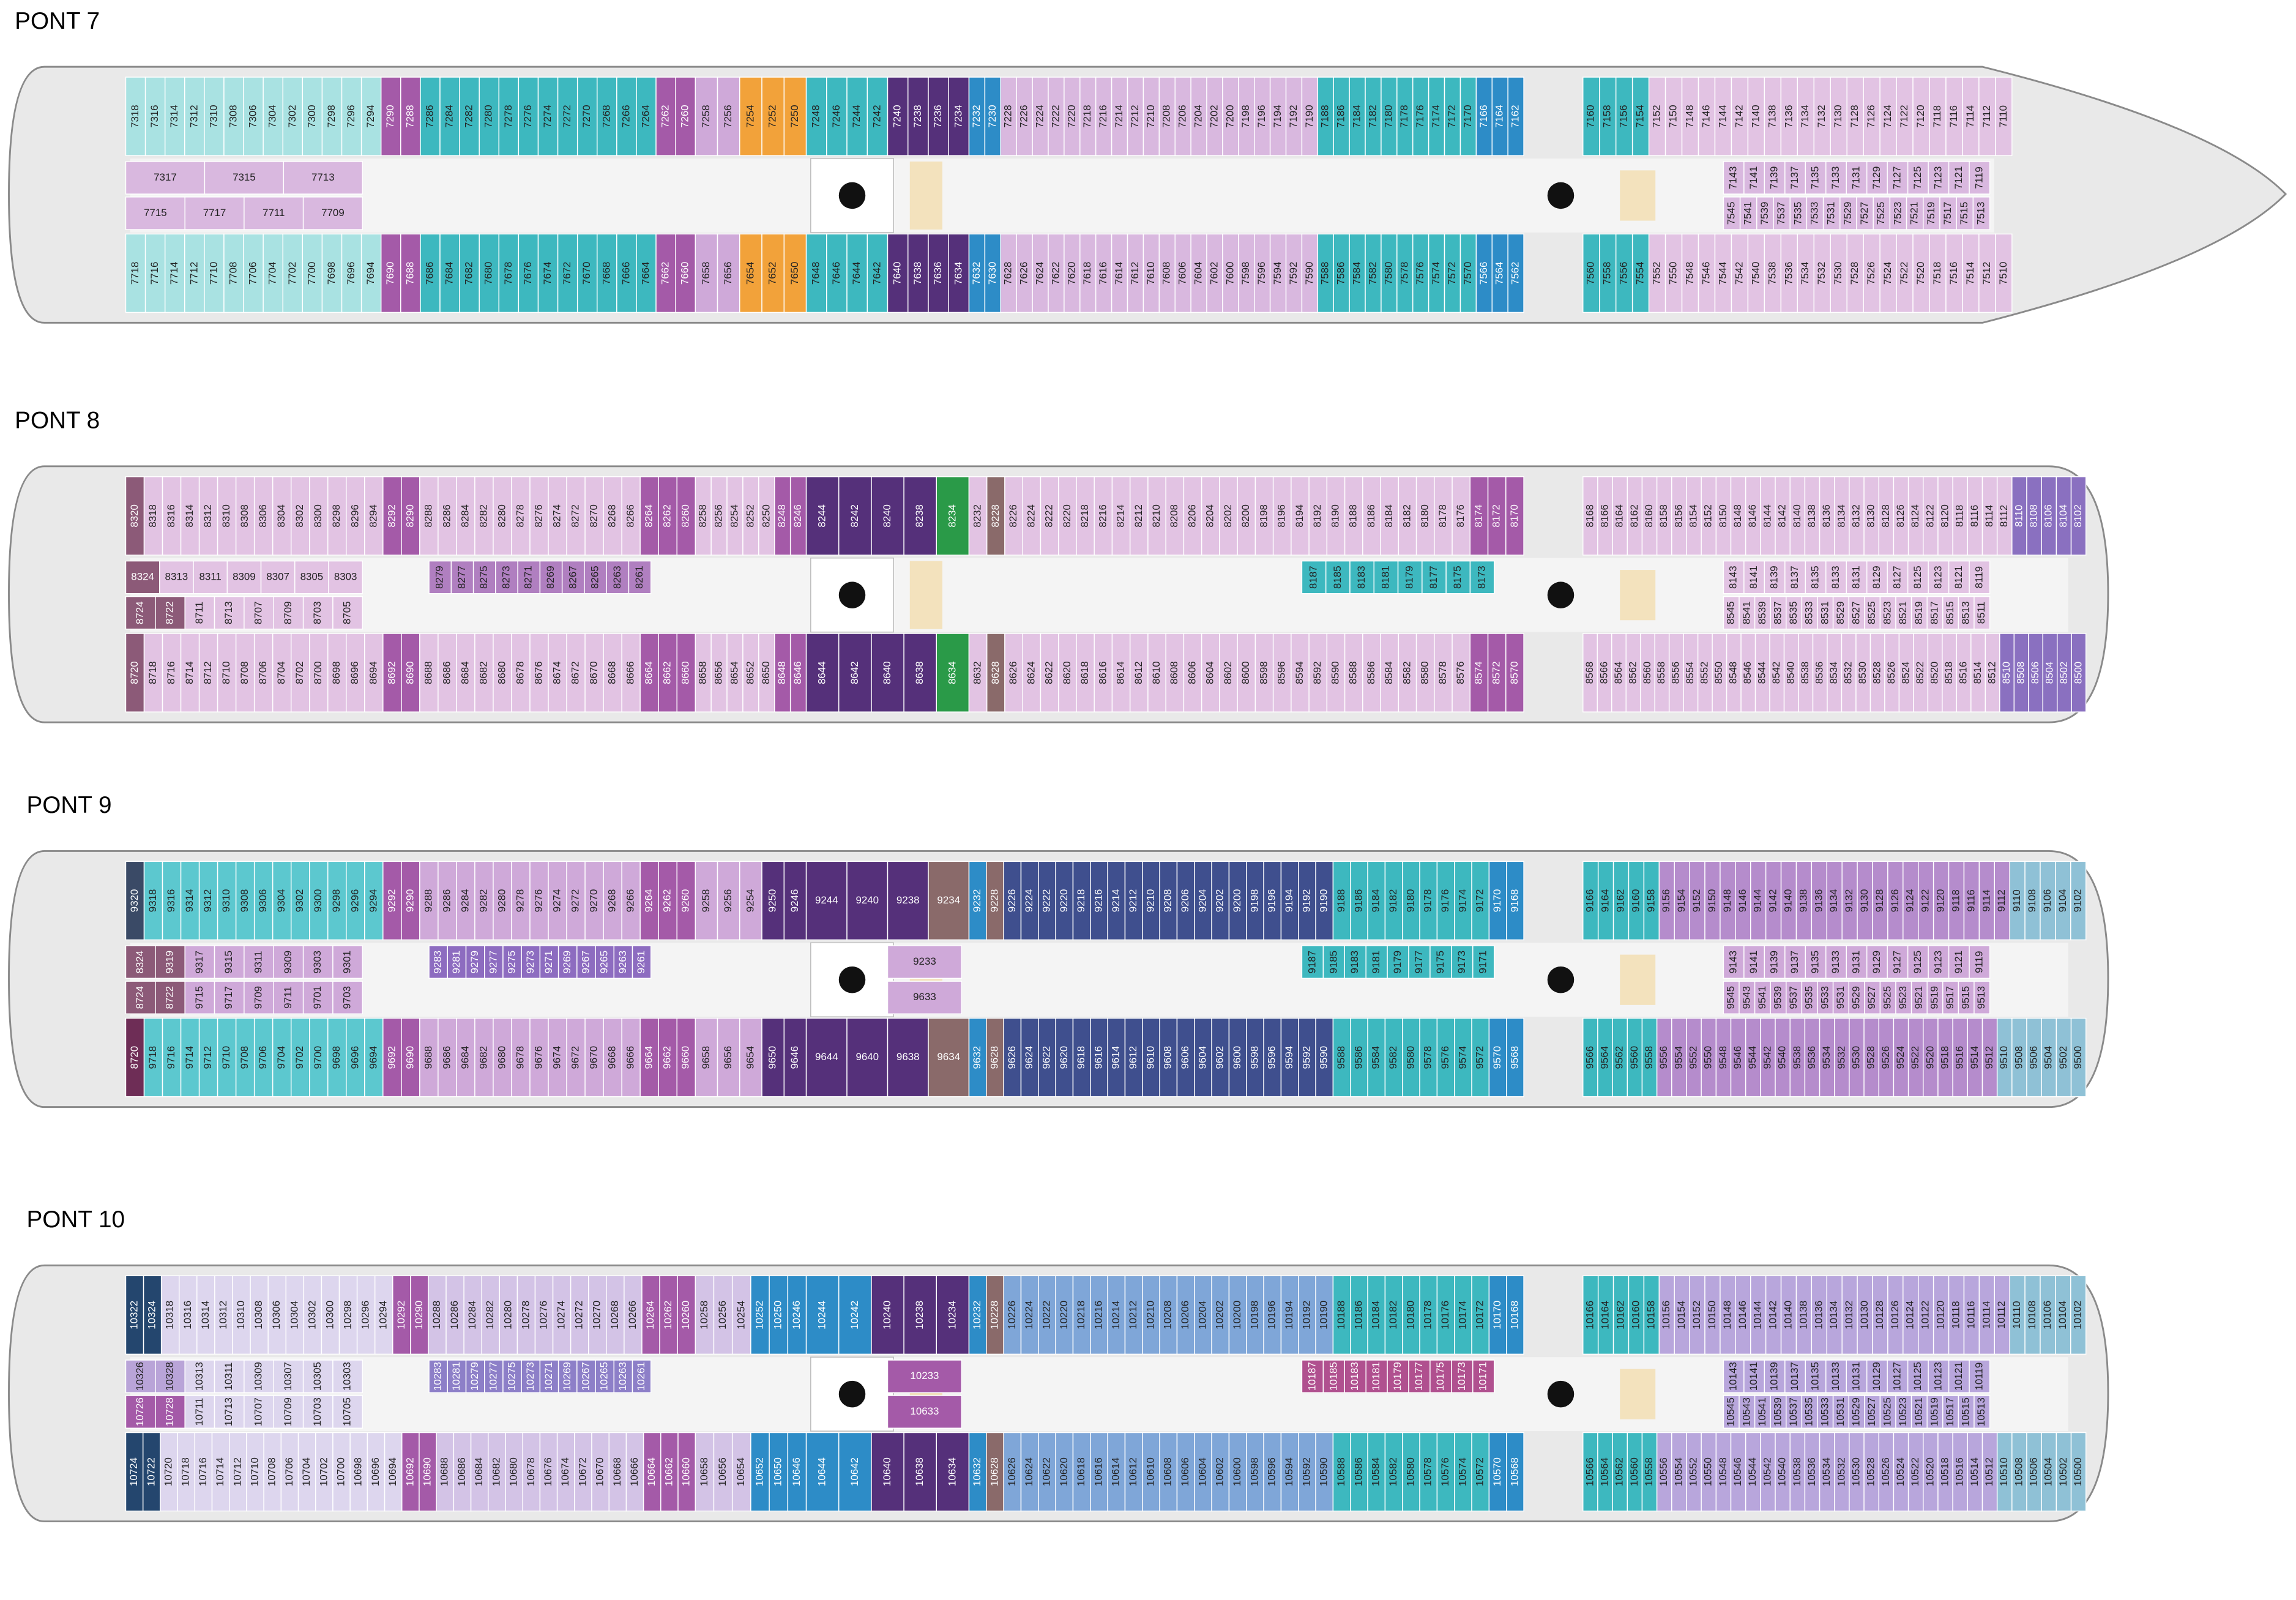 This screenshot has width=2296, height=1600. What do you see at coordinates (154, 116) in the screenshot?
I see `cabin-number: 7316` at bounding box center [154, 116].